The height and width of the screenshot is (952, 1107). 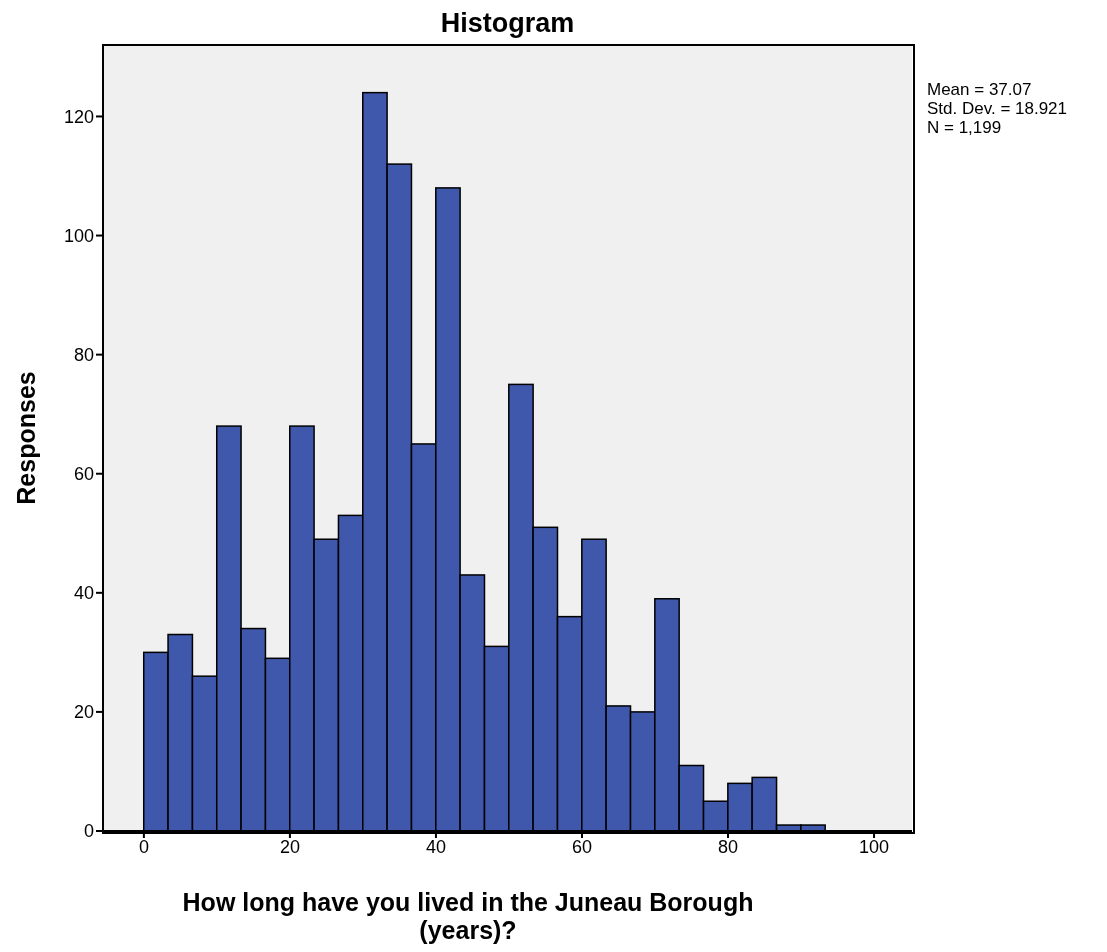 I want to click on y-tick-label: 0, so click(x=88, y=831).